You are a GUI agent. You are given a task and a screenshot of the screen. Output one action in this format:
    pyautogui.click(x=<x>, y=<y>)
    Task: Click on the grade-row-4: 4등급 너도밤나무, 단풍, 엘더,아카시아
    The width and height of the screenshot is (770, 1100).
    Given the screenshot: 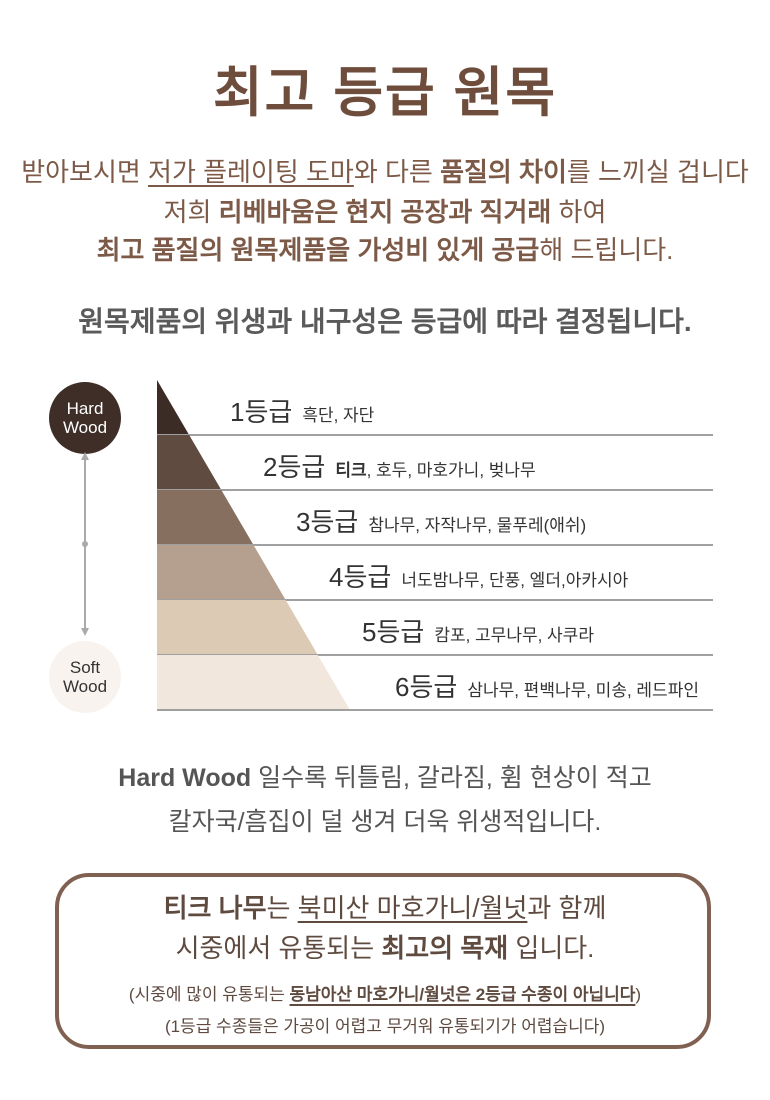 What is the action you would take?
    pyautogui.click(x=478, y=575)
    